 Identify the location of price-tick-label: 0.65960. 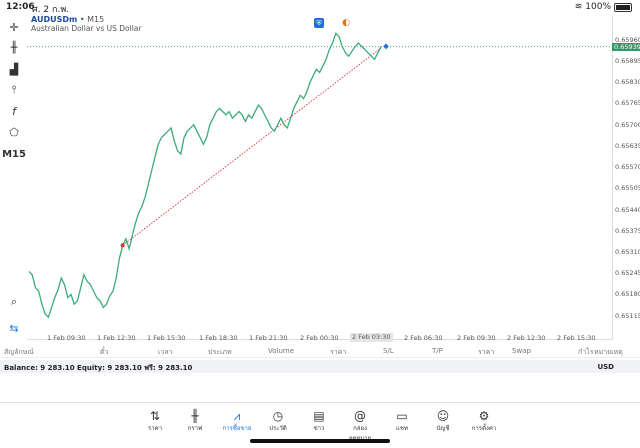
(627, 39).